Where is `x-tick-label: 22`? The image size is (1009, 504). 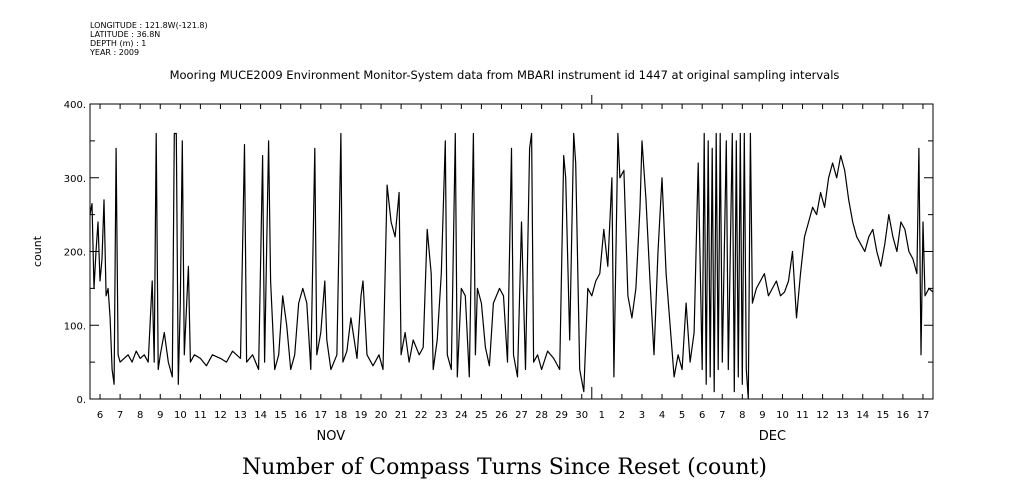
x-tick-label: 22 is located at coordinates (421, 415).